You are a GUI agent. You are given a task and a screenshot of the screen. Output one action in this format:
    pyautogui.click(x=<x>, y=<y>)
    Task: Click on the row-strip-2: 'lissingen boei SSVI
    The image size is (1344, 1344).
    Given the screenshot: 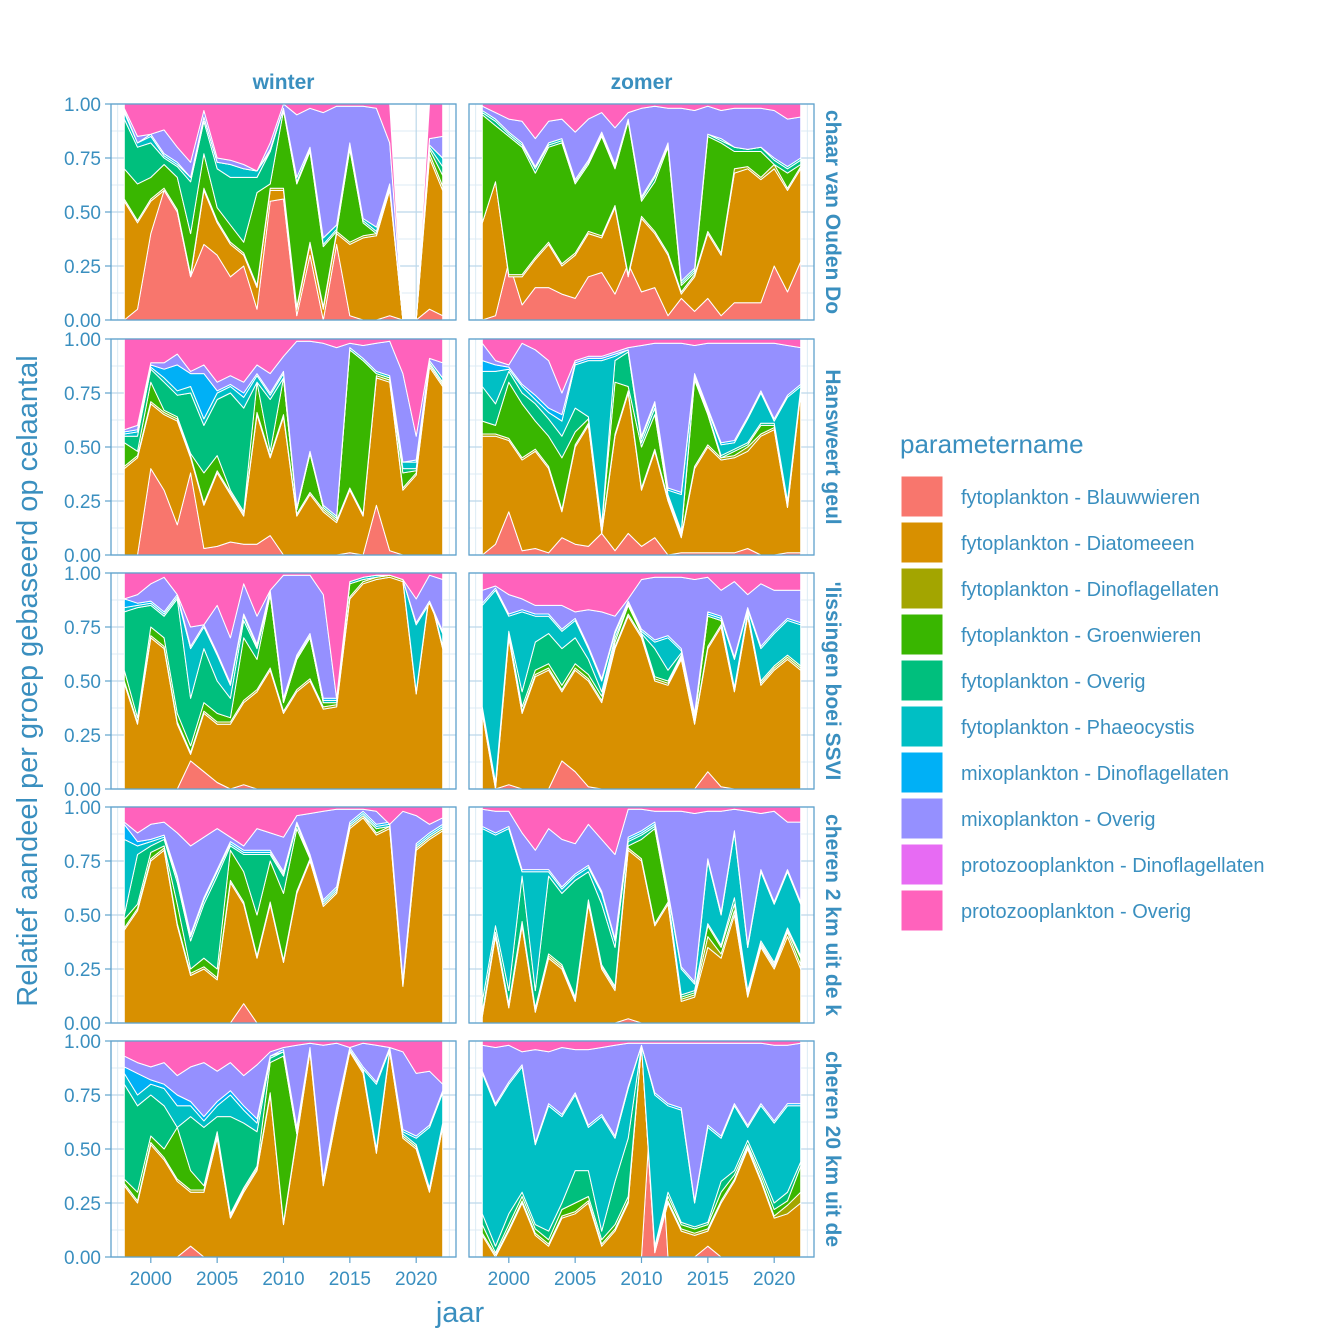 What is the action you would take?
    pyautogui.click(x=832, y=681)
    